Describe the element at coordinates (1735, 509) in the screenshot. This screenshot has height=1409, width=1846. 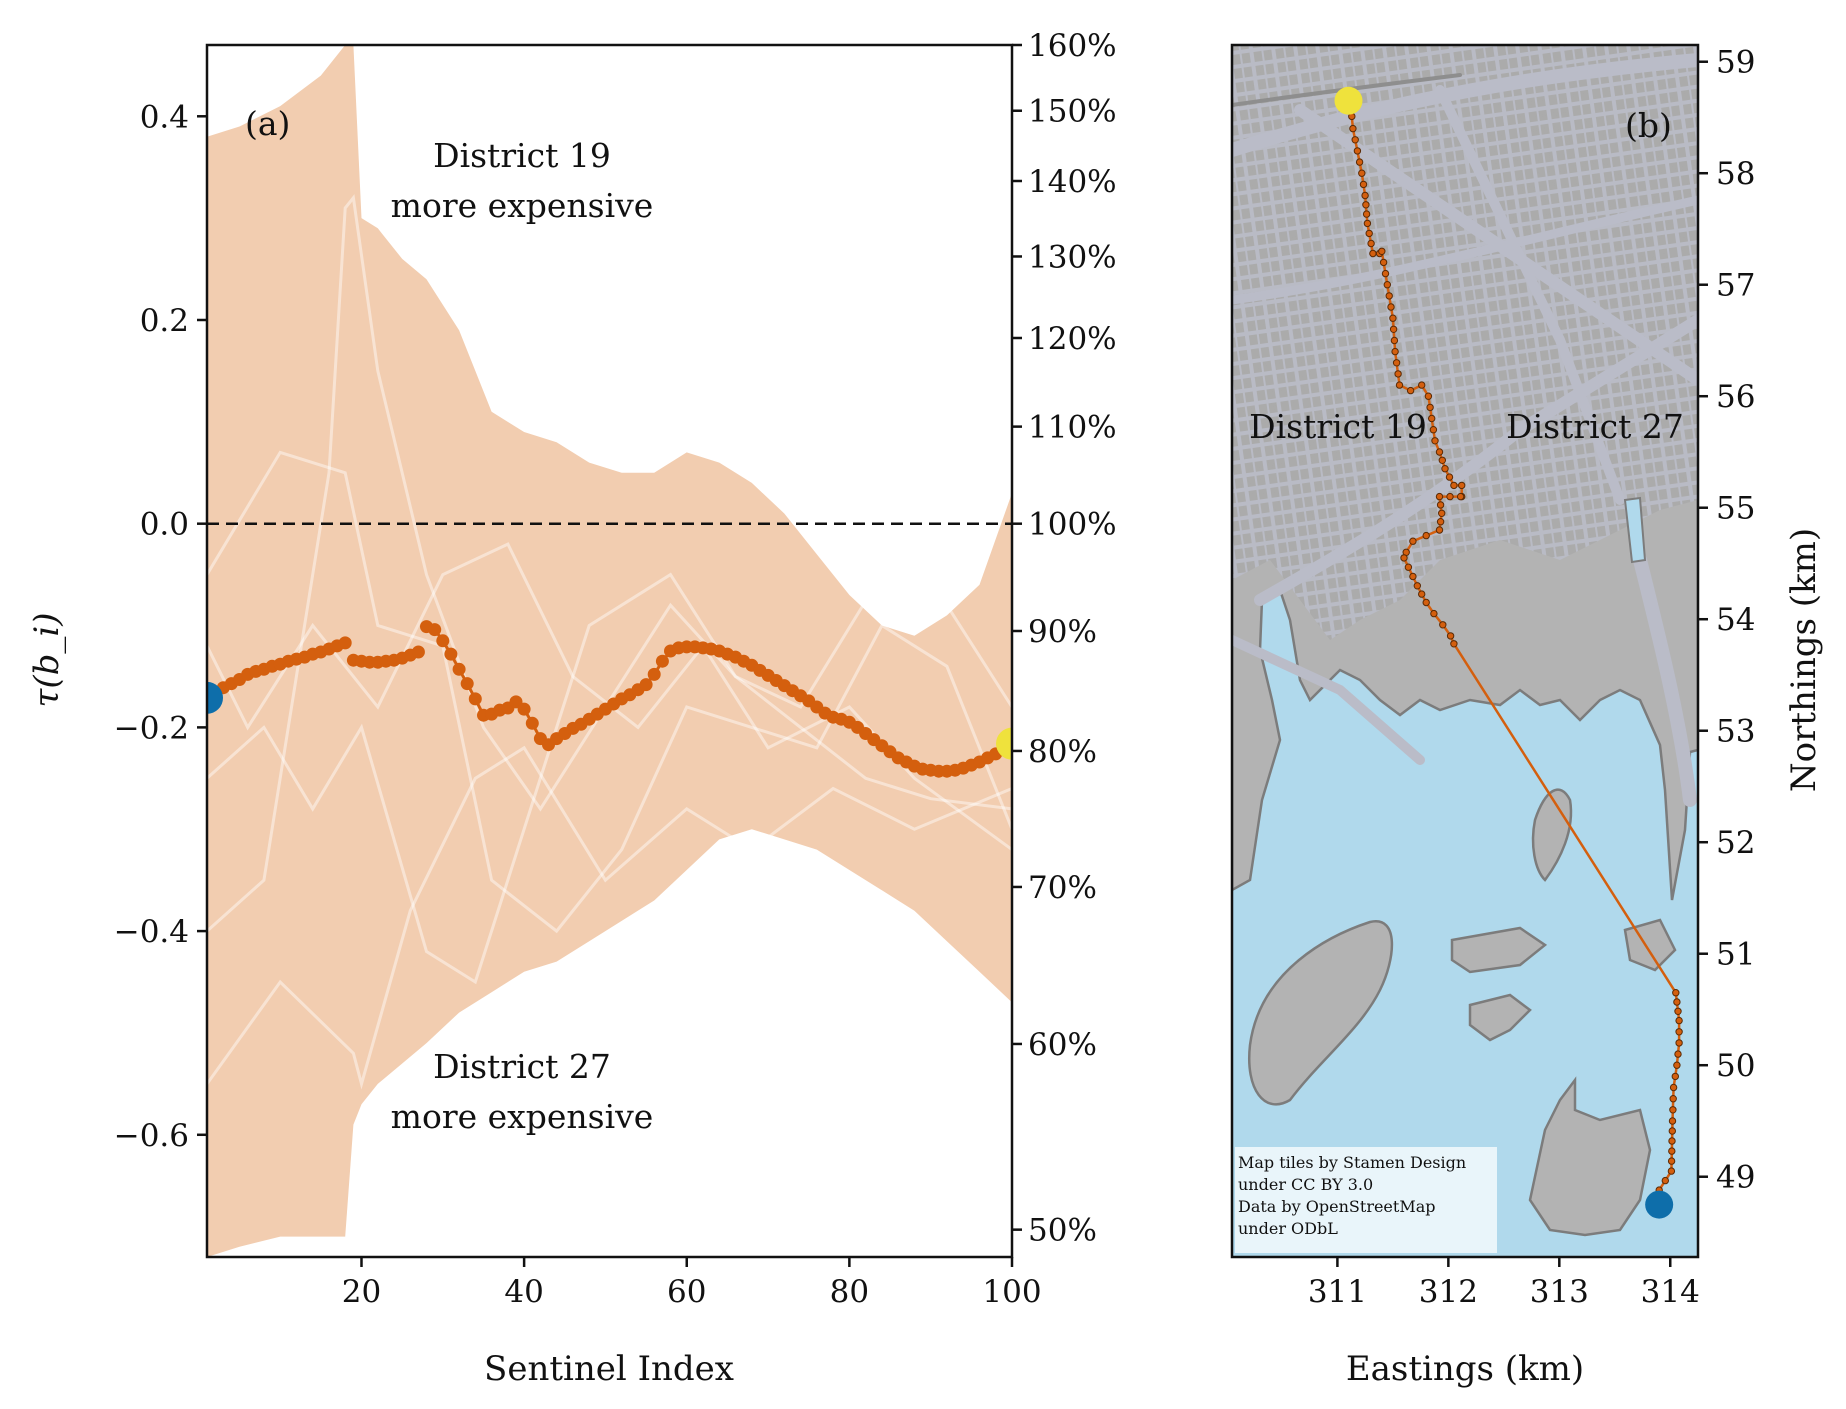
I see `y-tick-label: 55` at that location.